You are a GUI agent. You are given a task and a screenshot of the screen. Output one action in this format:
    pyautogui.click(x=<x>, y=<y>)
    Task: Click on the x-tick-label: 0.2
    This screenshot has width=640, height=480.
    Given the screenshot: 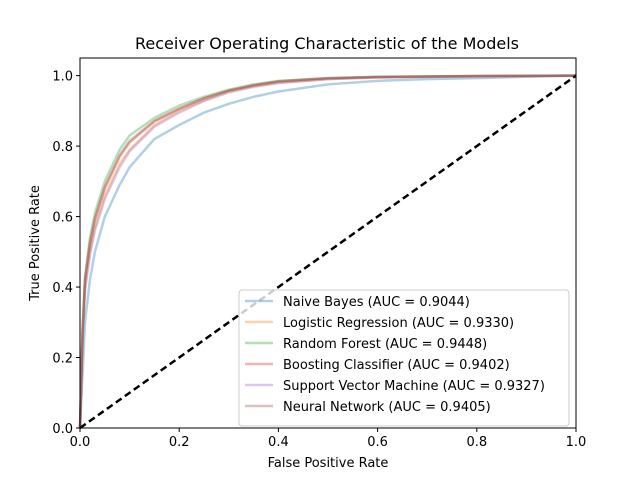 What is the action you would take?
    pyautogui.click(x=179, y=442)
    